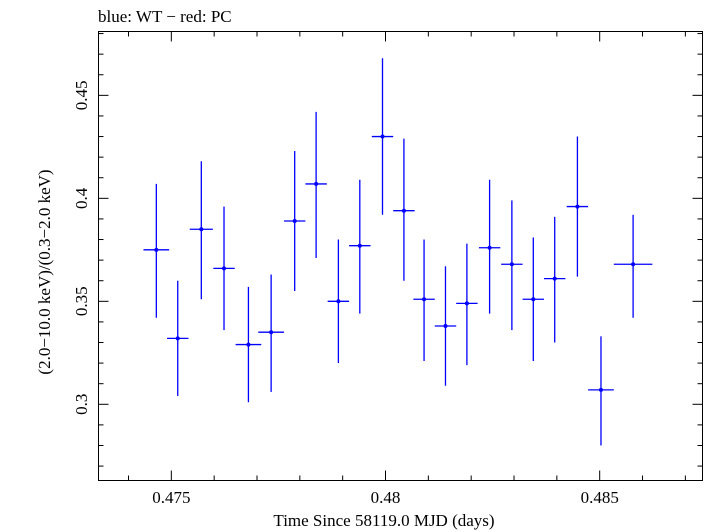 The width and height of the screenshot is (705, 532). I want to click on y-tick-label: 0.4, so click(81, 198).